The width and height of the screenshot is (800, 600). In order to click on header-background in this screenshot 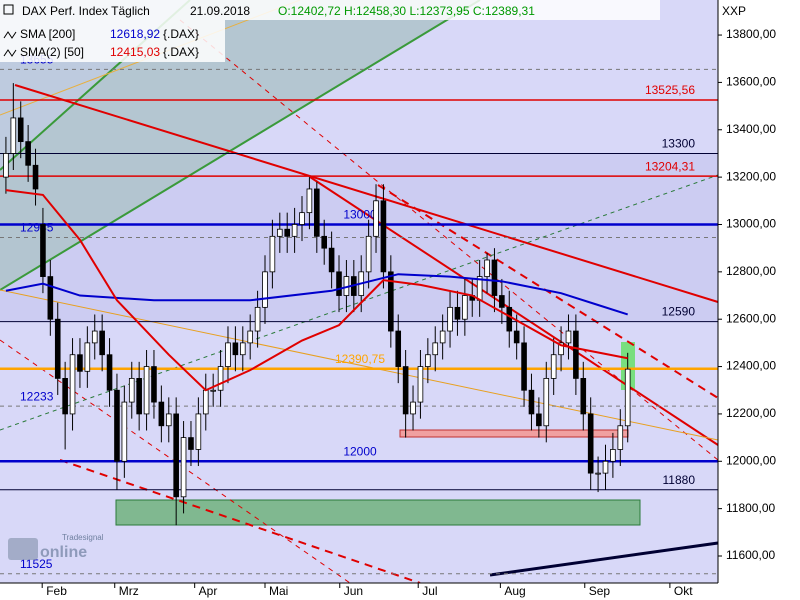, I will do `click(330, 10)`.